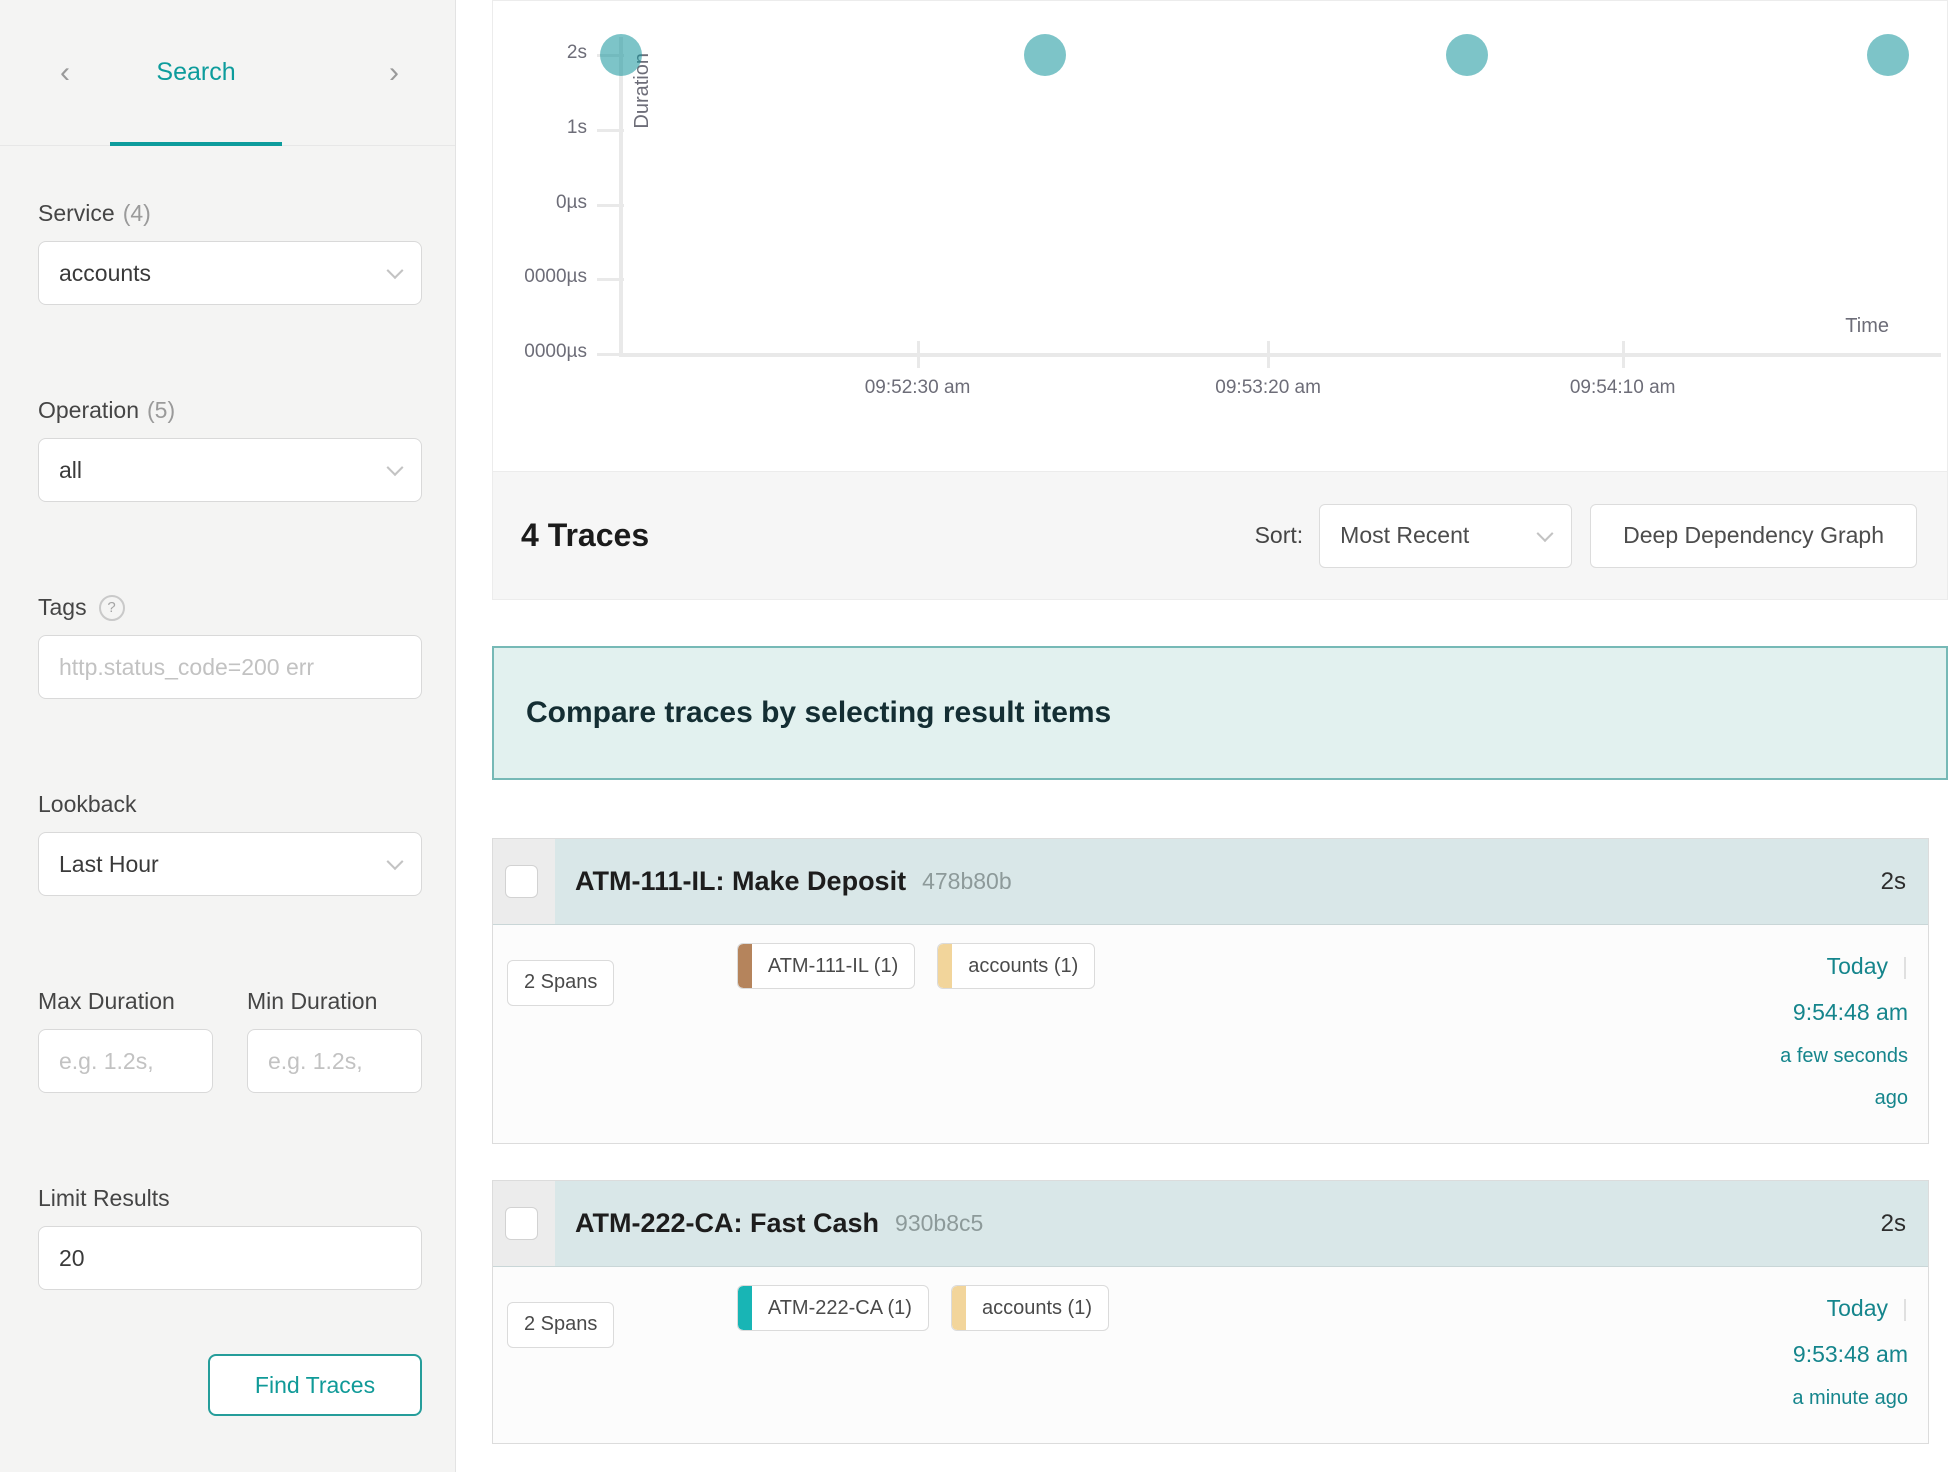 The image size is (1960, 1472). What do you see at coordinates (1857, 1308) in the screenshot?
I see `trace-date: Today` at bounding box center [1857, 1308].